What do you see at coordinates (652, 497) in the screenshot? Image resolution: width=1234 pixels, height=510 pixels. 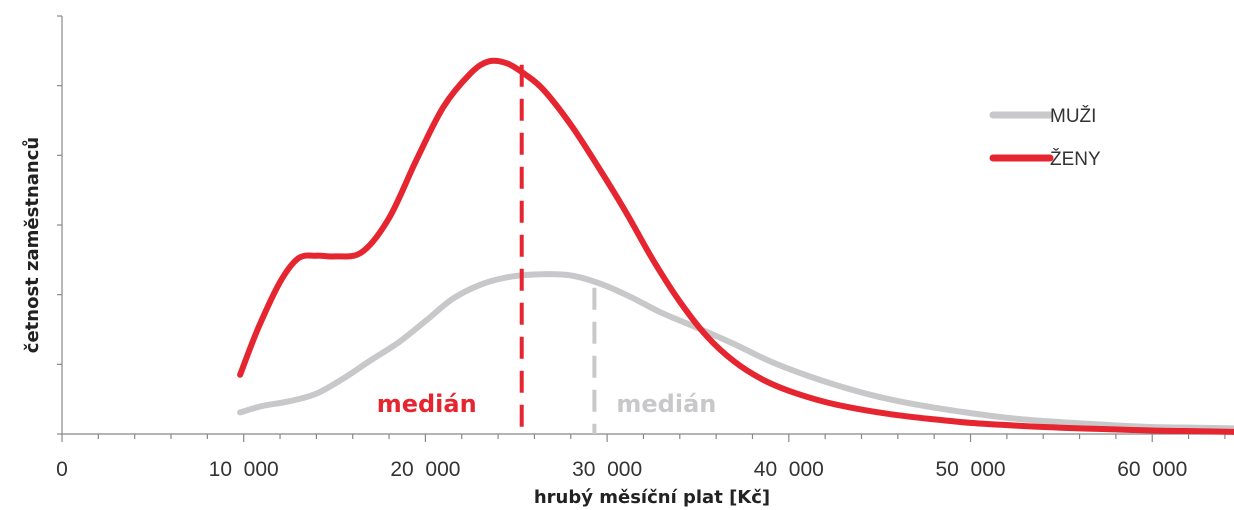 I see `x-axis-title: hrubý měsíční plat [Kč]` at bounding box center [652, 497].